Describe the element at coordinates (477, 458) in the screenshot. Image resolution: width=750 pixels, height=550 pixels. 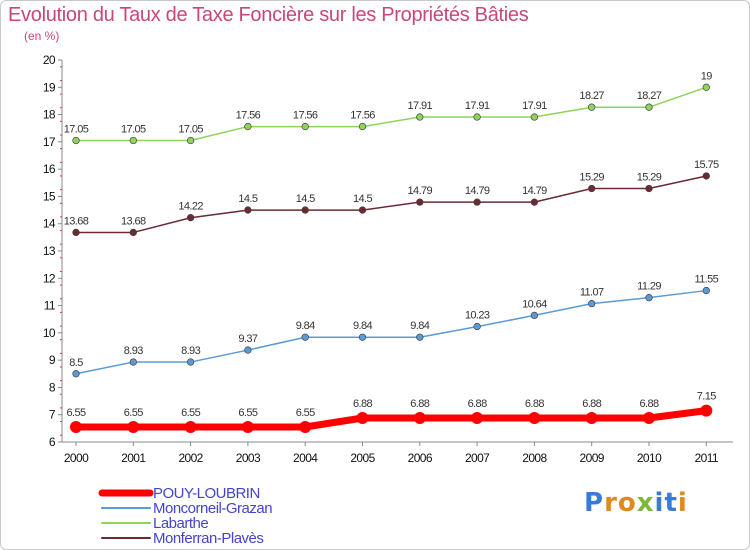
I see `x-tick-label: 2007` at that location.